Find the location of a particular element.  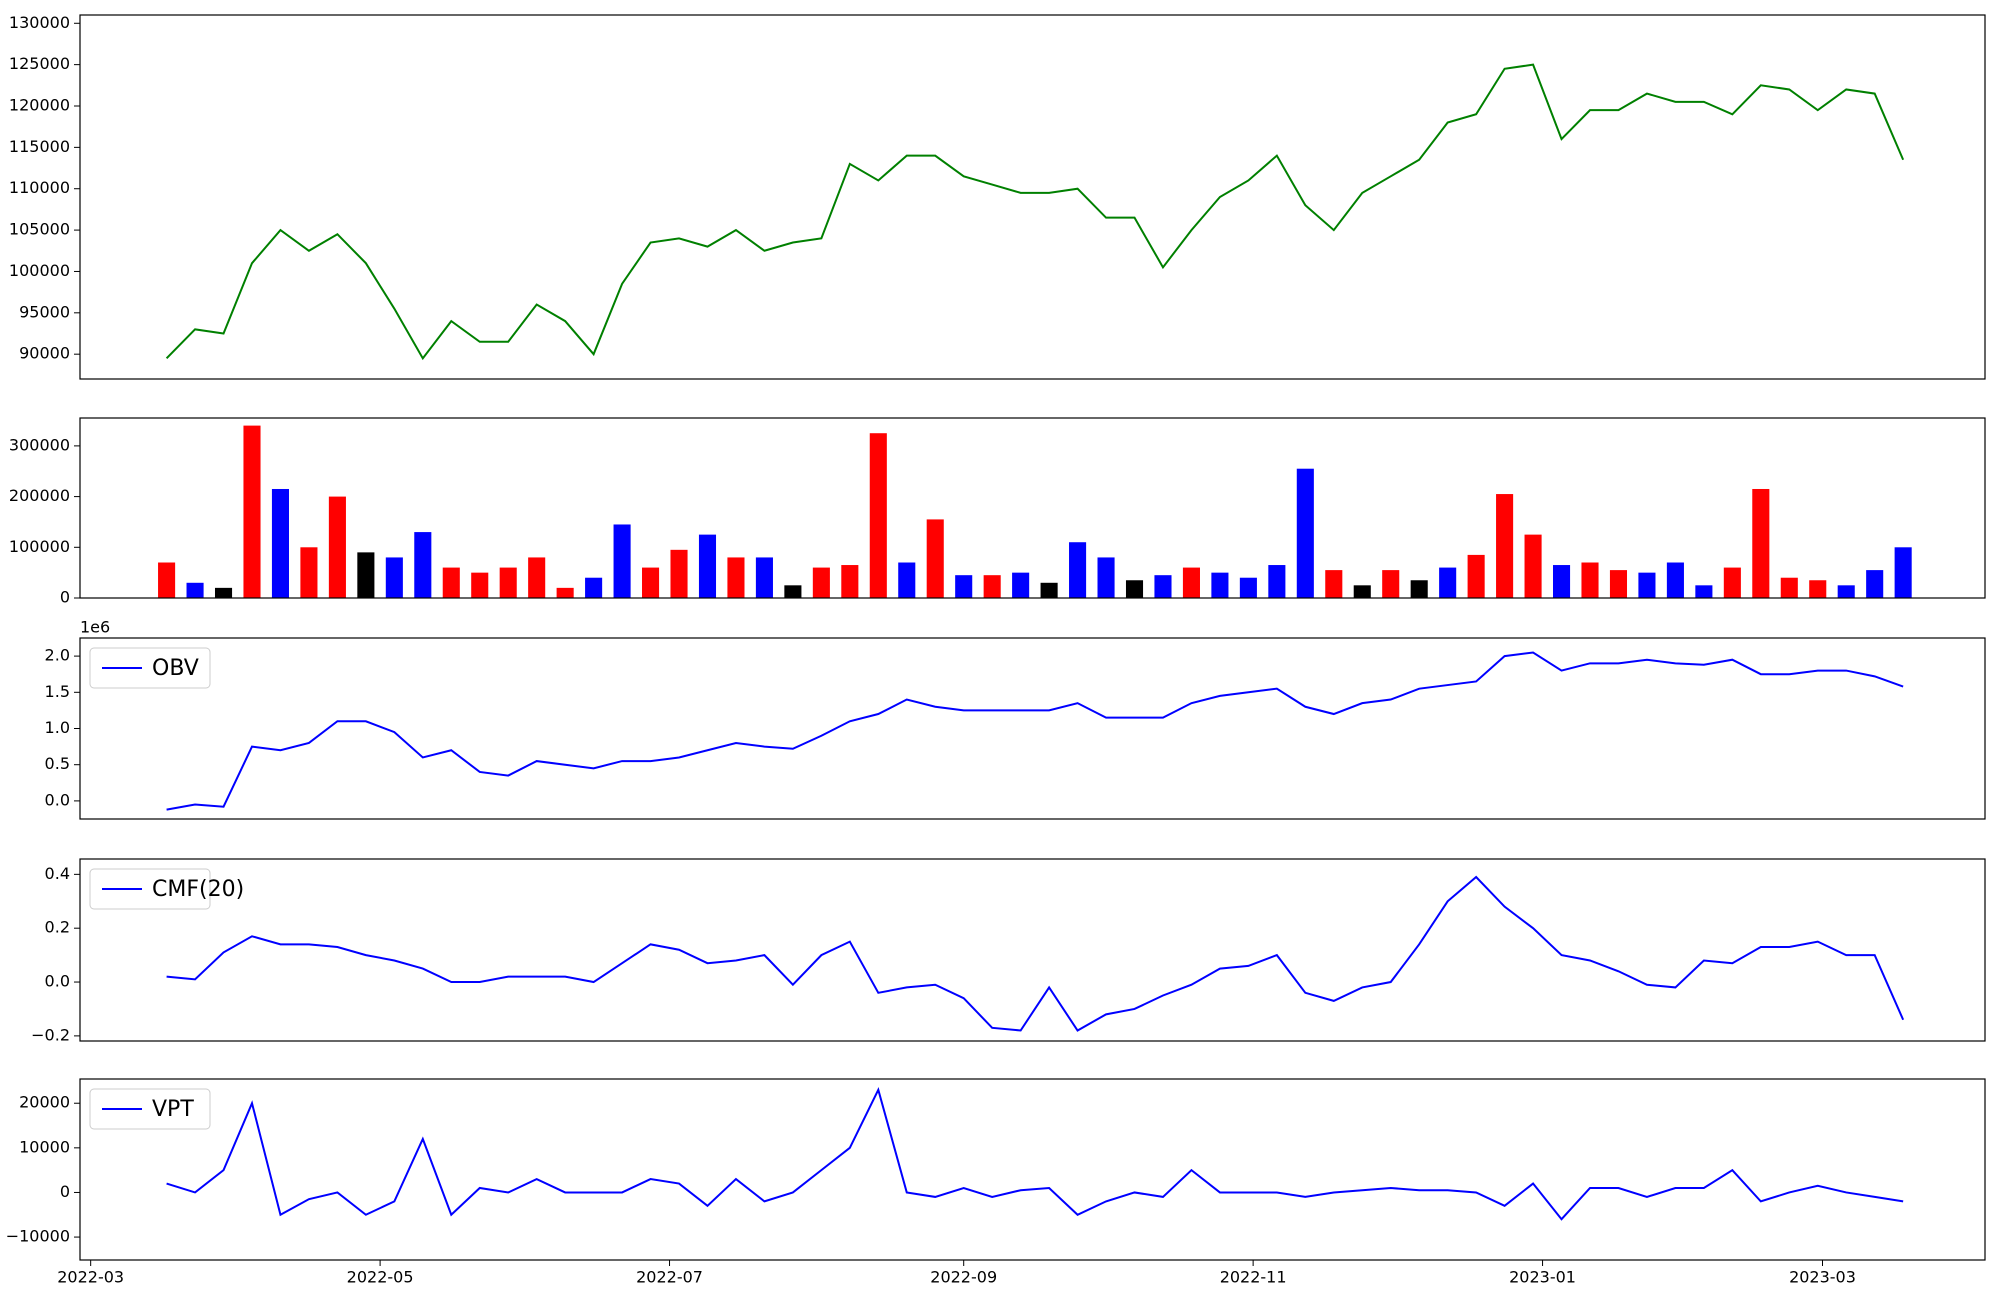

y-tick-label: 200000 is located at coordinates (39, 495).